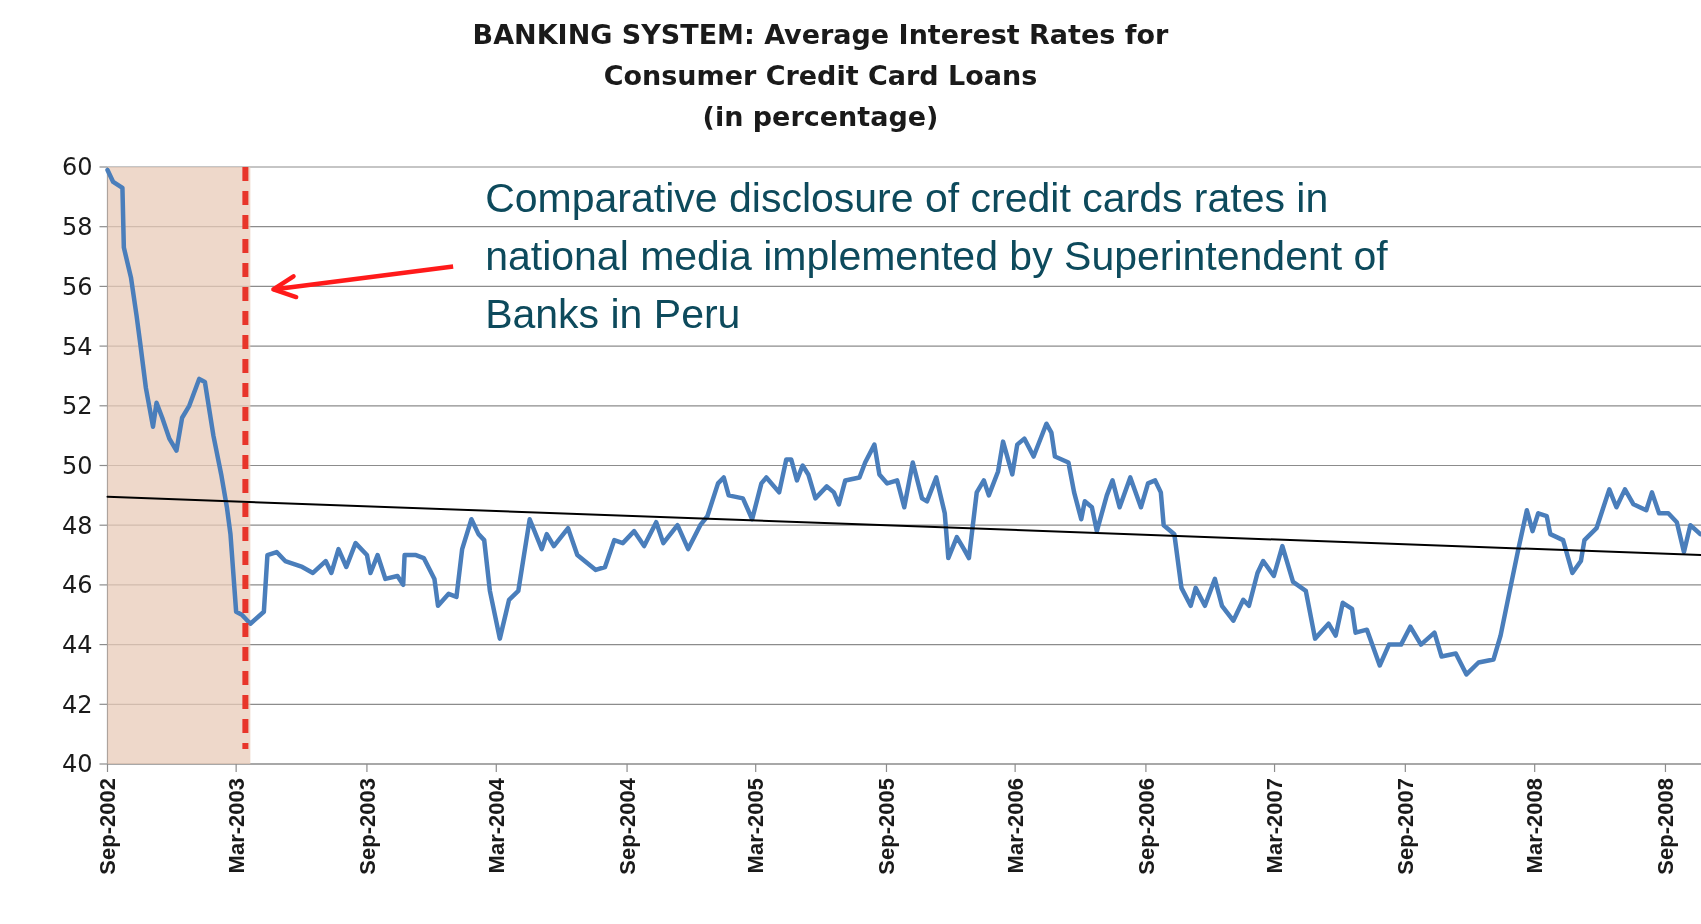  I want to click on x-tick-label: Sep-2002, so click(108, 826).